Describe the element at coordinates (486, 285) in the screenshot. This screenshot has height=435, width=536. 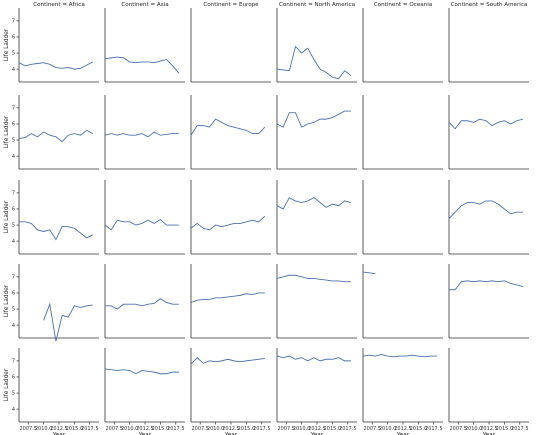
I see `series-line-r3-c5` at that location.